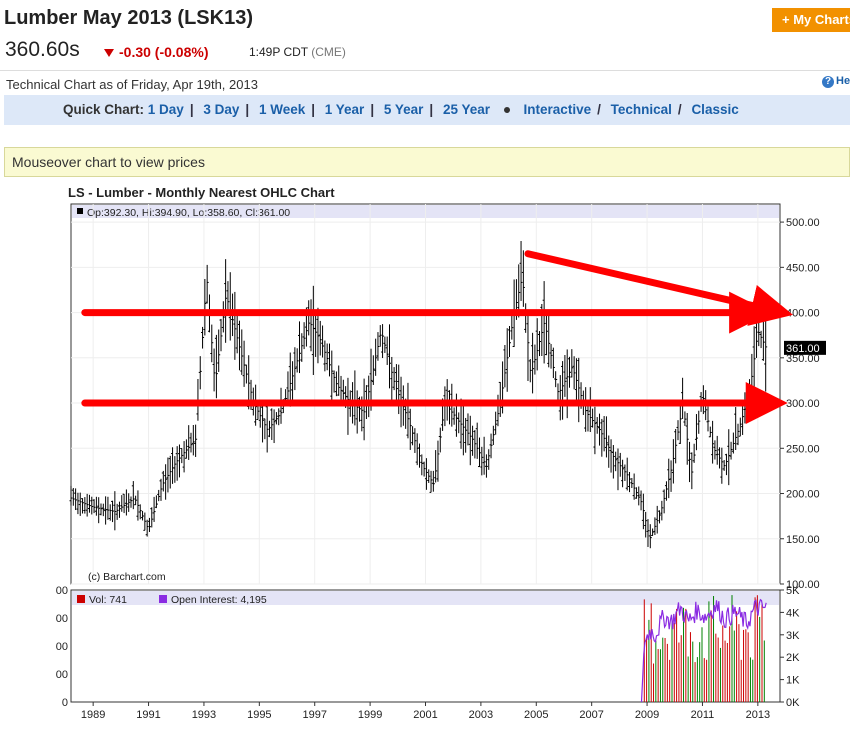  I want to click on annotation-arrow, so click(659, 288).